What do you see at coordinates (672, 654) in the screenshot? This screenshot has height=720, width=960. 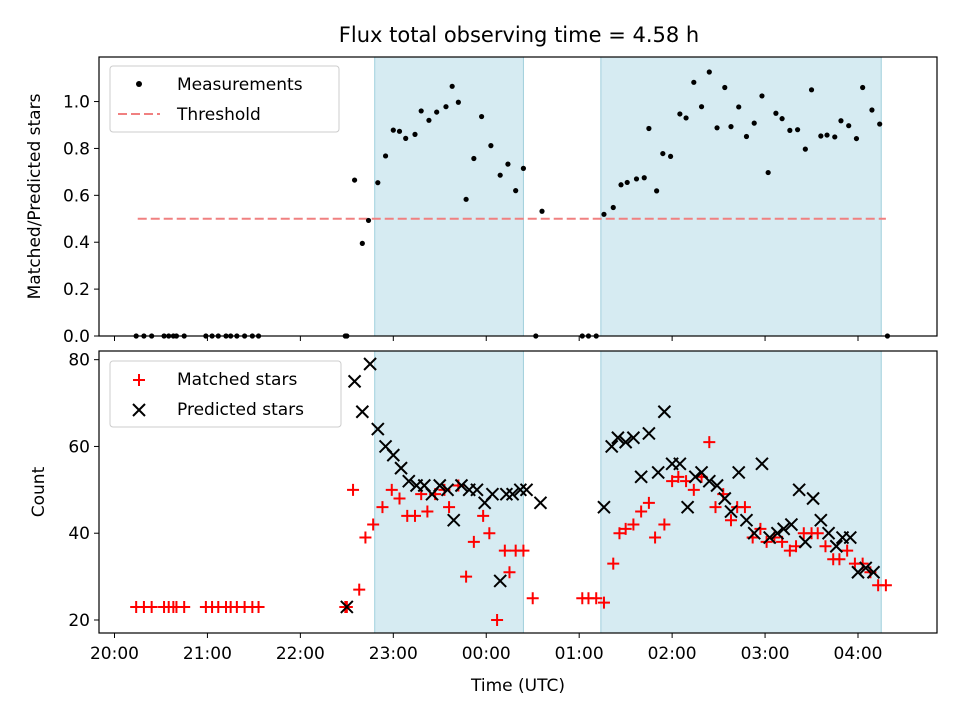 I see `x-tick-label: 02:00` at bounding box center [672, 654].